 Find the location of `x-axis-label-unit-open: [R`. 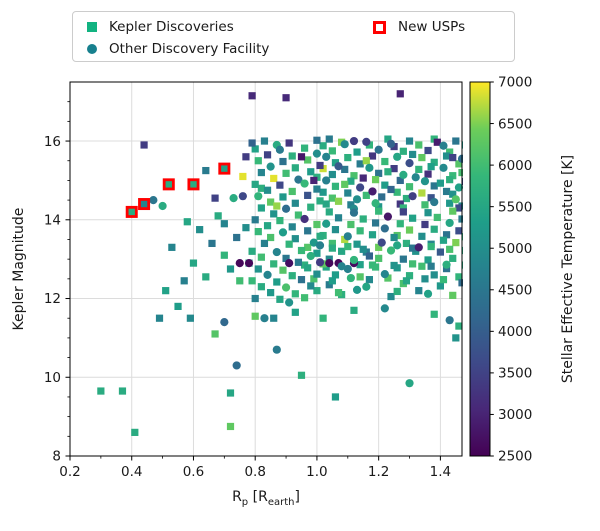

x-axis-label-unit-open: [R is located at coordinates (260, 497).